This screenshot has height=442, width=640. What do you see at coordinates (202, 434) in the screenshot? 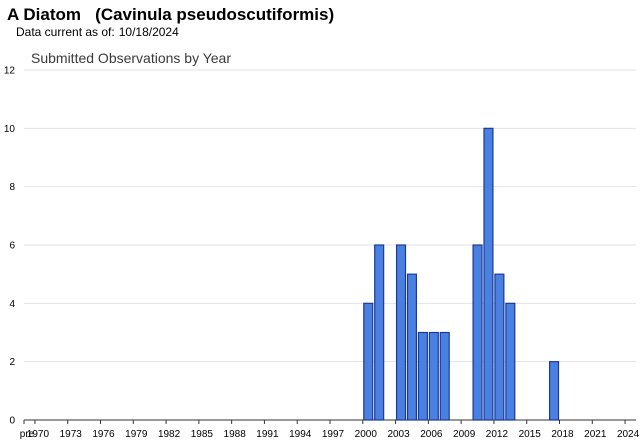
I see `x-tick-label: 1985` at bounding box center [202, 434].